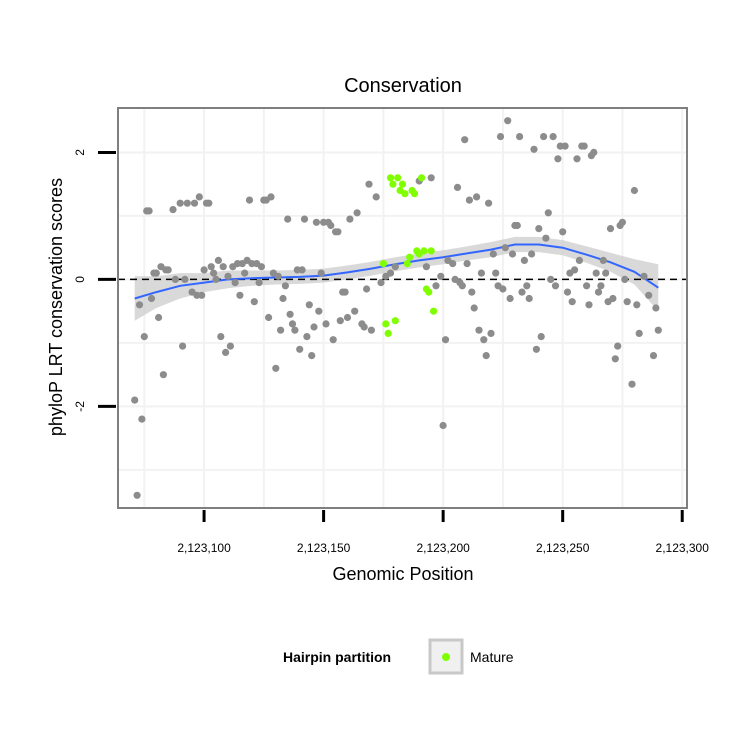 Image resolution: width=750 pixels, height=750 pixels. Describe the element at coordinates (80, 152) in the screenshot. I see `y-tick-label: 2` at that location.